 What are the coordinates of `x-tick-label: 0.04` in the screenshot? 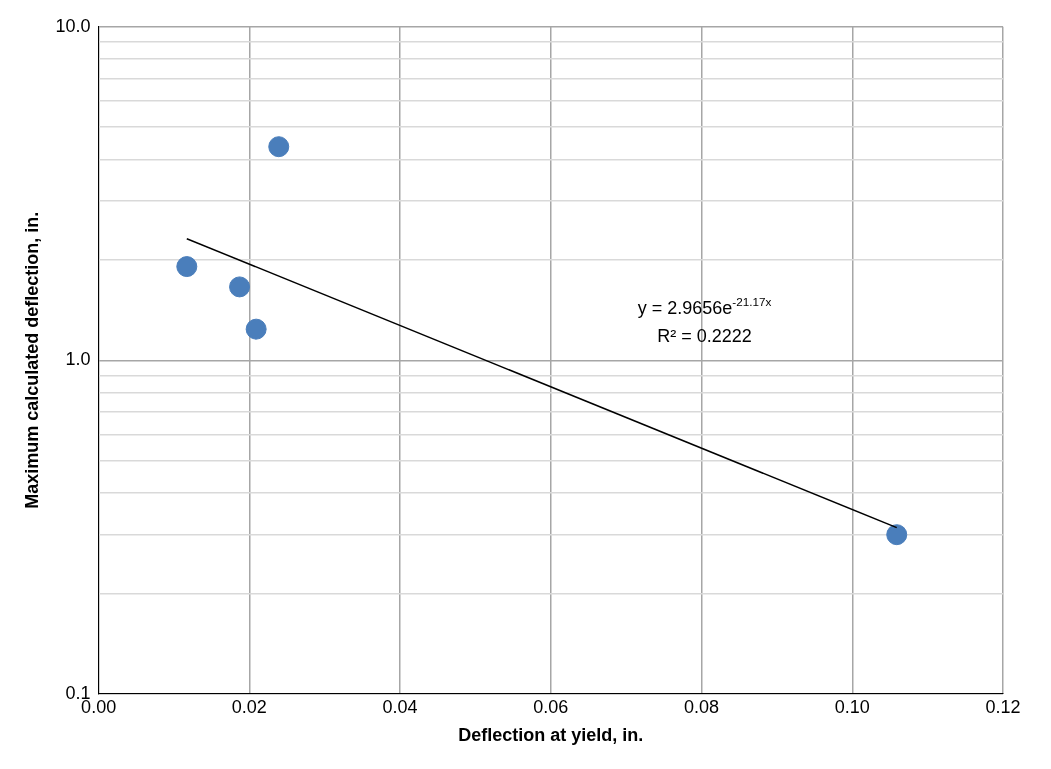 It's located at (400, 706).